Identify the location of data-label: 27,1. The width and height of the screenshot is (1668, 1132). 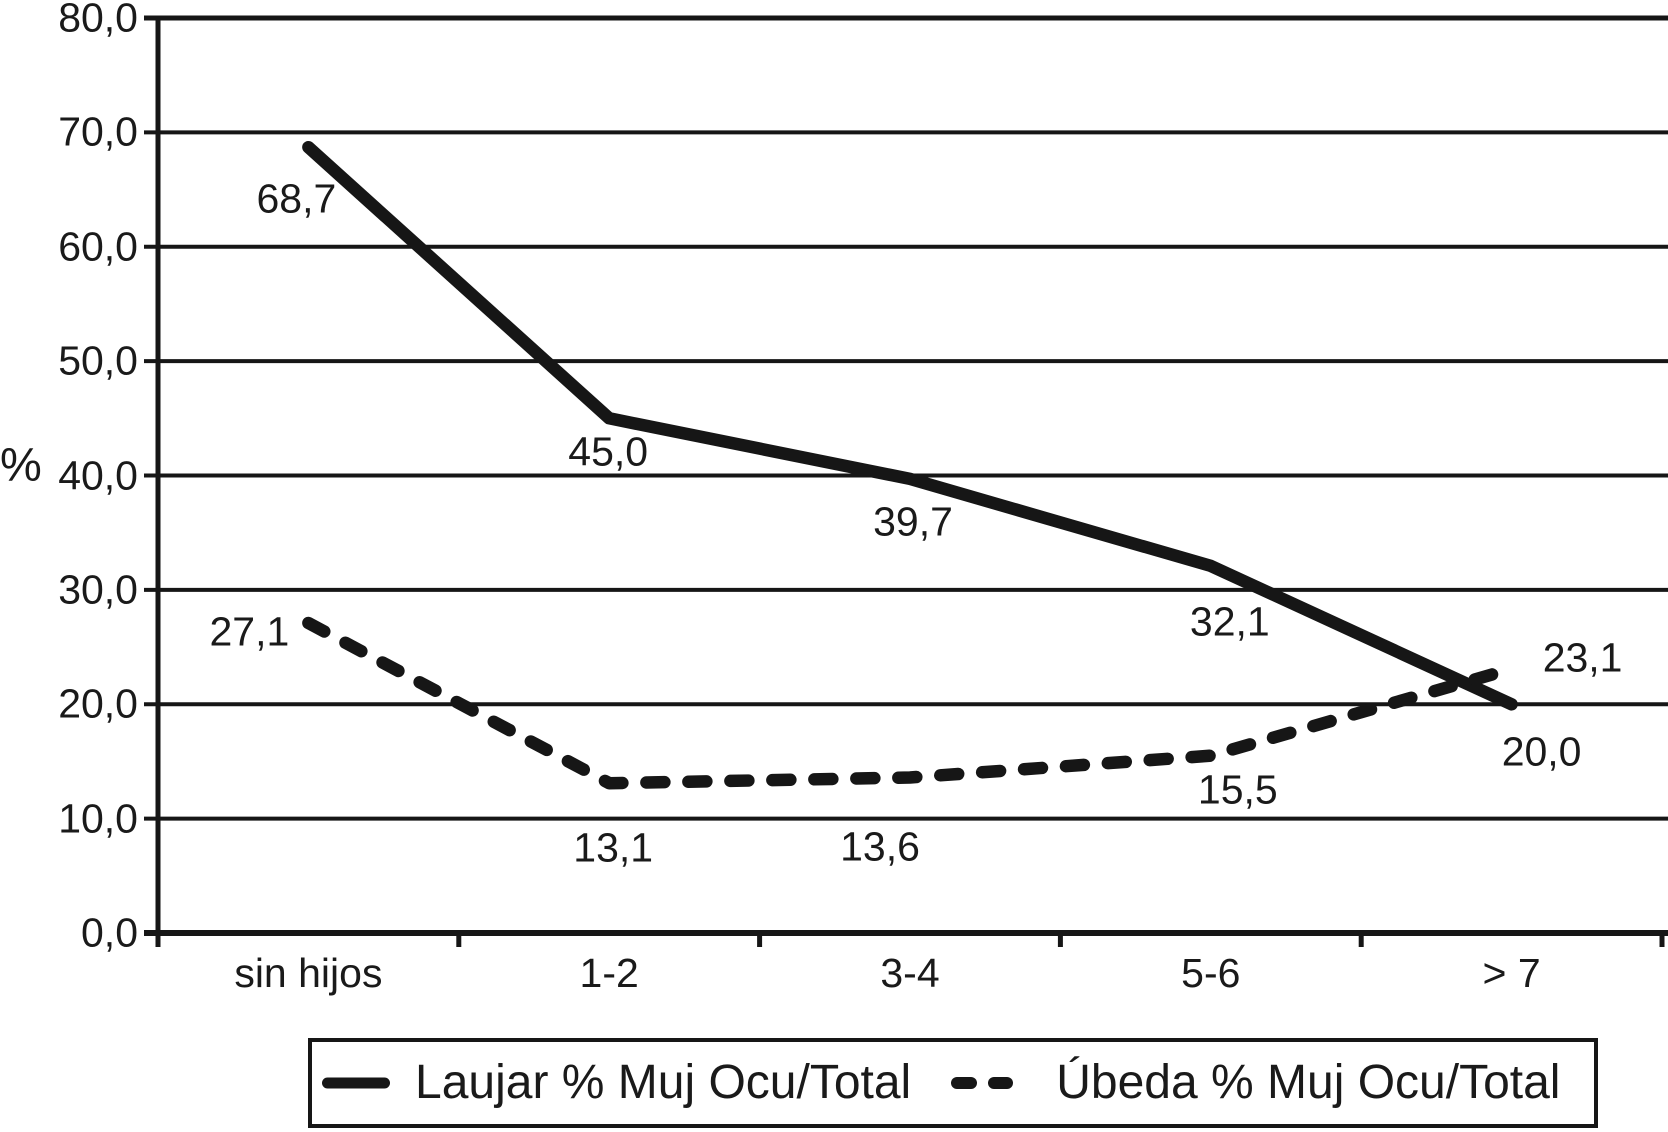
(249, 631).